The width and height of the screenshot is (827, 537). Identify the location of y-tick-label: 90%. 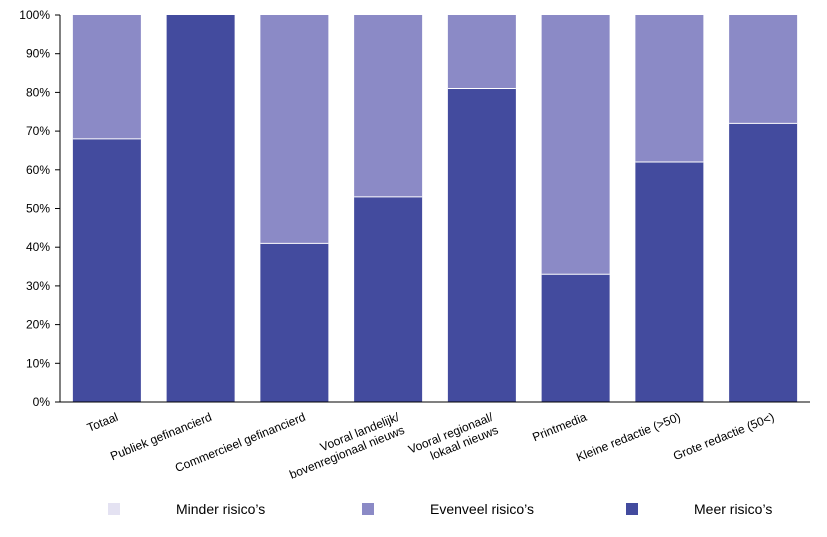
(38, 54).